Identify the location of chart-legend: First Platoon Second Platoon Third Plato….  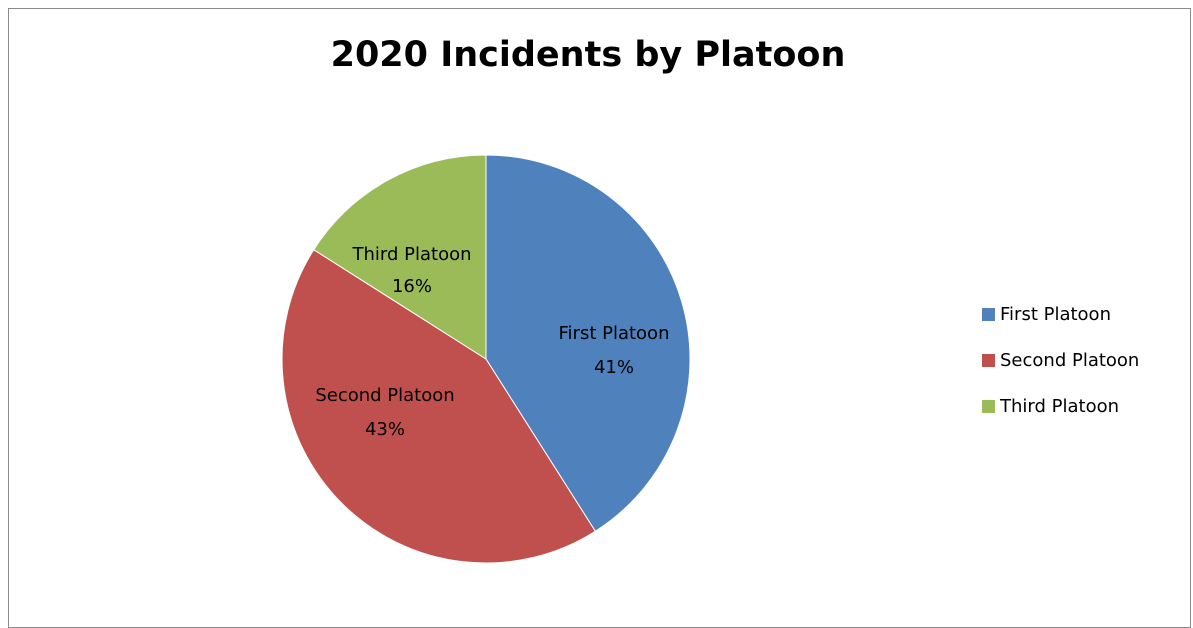
(1060, 369).